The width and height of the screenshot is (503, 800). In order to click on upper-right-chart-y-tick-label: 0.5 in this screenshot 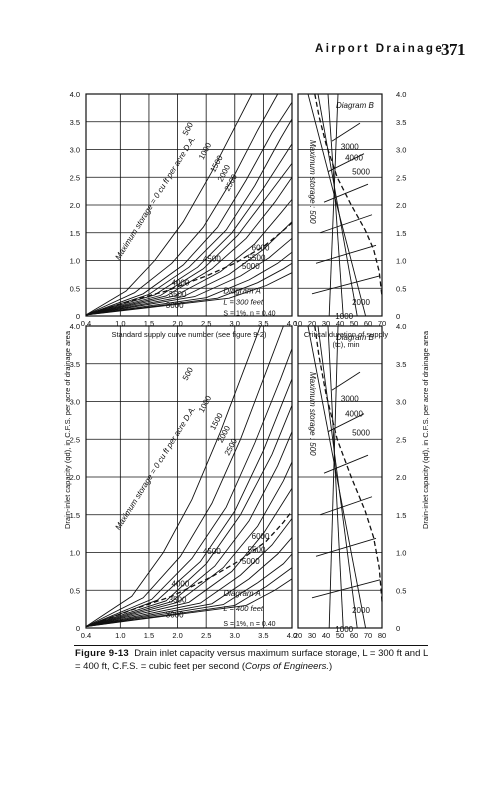, I will do `click(401, 288)`.